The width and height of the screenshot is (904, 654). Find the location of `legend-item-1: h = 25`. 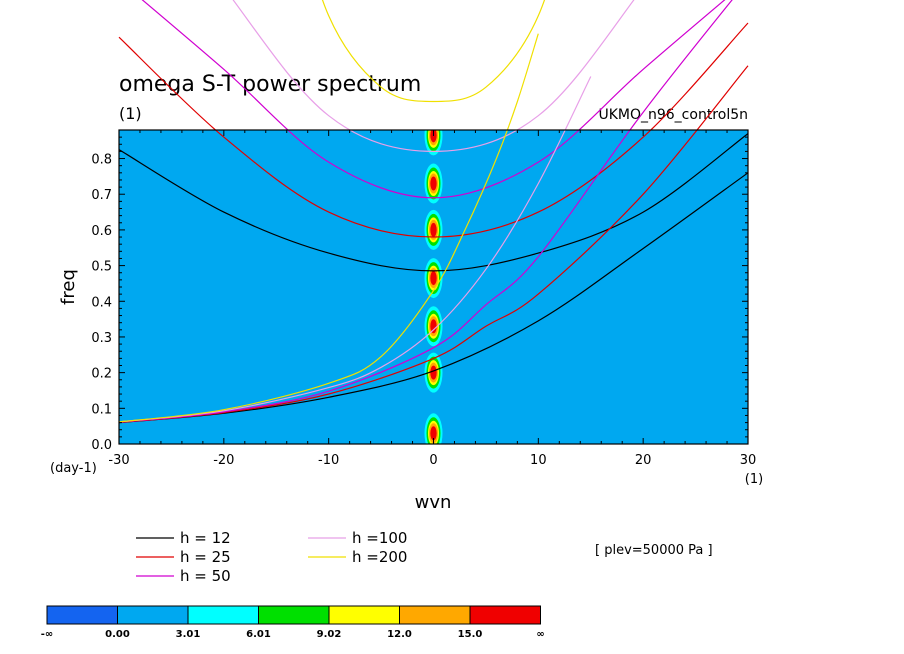

legend-item-1: h = 25 is located at coordinates (183, 557).